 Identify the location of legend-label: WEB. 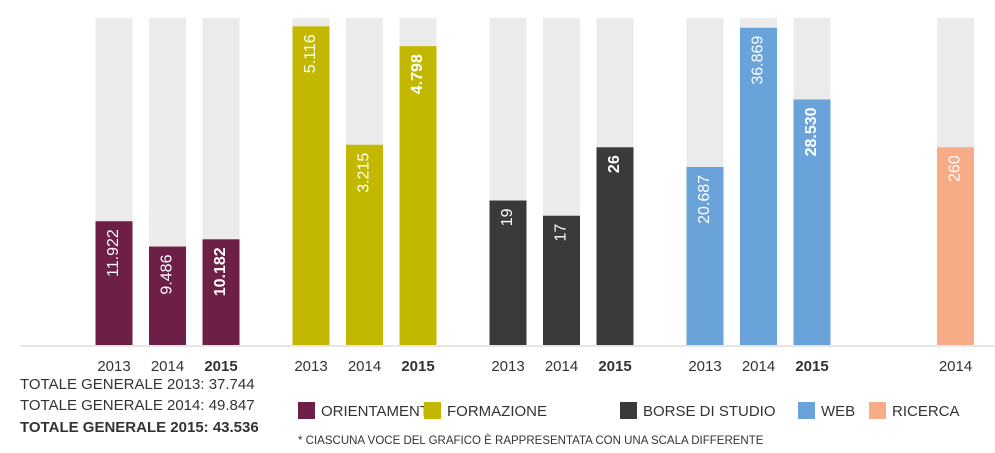
(838, 411).